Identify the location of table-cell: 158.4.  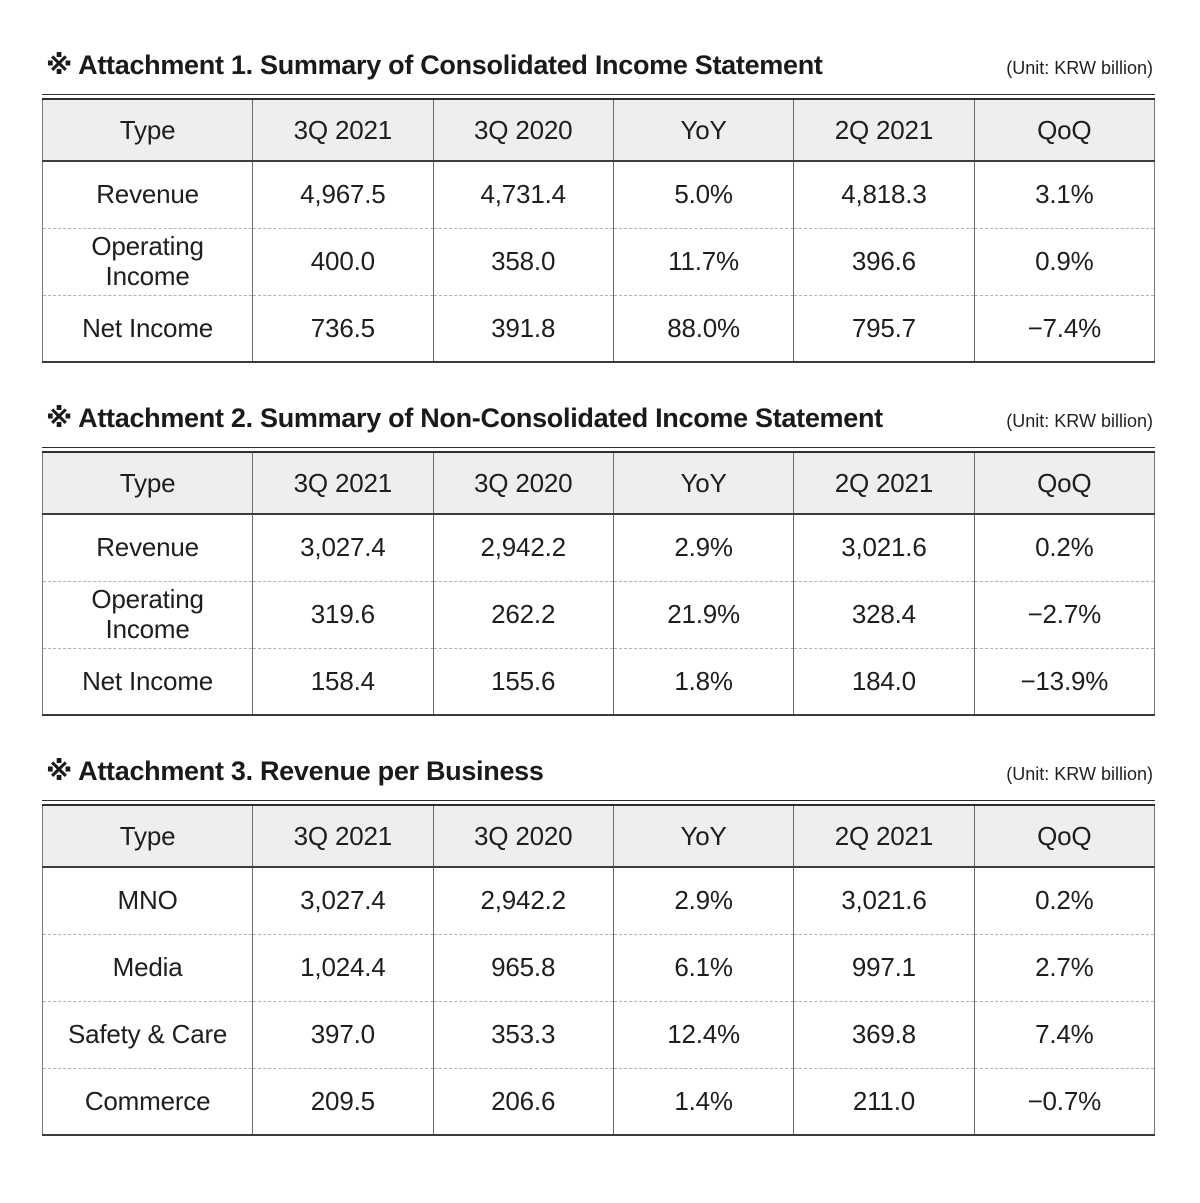
(343, 681).